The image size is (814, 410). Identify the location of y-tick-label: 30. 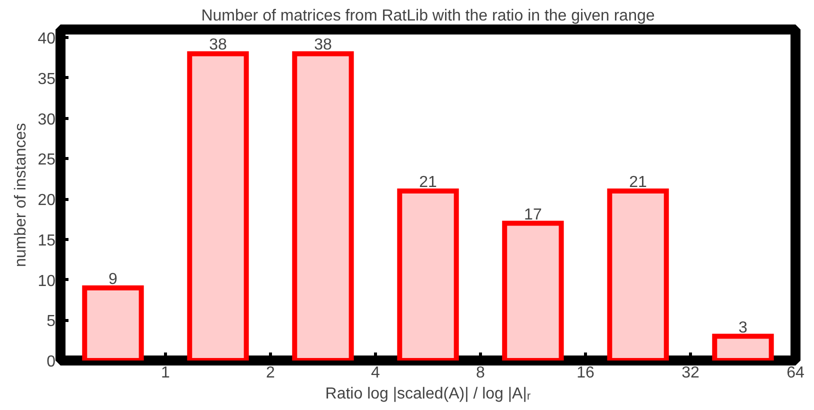
(47, 119).